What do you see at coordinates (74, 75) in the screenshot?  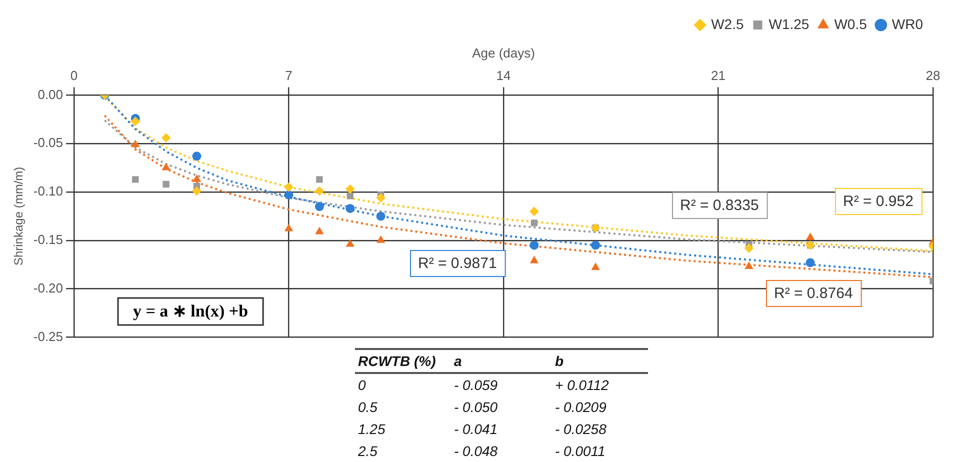 I see `x-tick-label: 0` at bounding box center [74, 75].